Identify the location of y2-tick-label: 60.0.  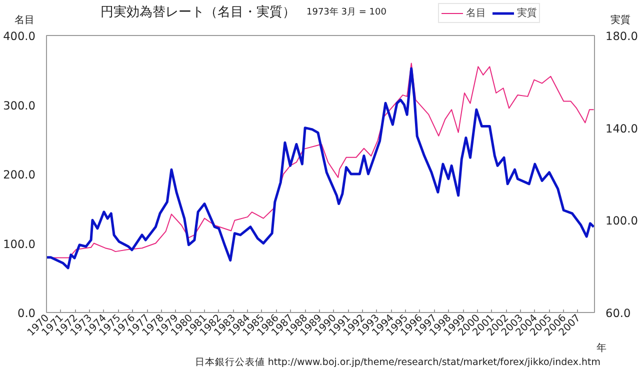
(618, 313).